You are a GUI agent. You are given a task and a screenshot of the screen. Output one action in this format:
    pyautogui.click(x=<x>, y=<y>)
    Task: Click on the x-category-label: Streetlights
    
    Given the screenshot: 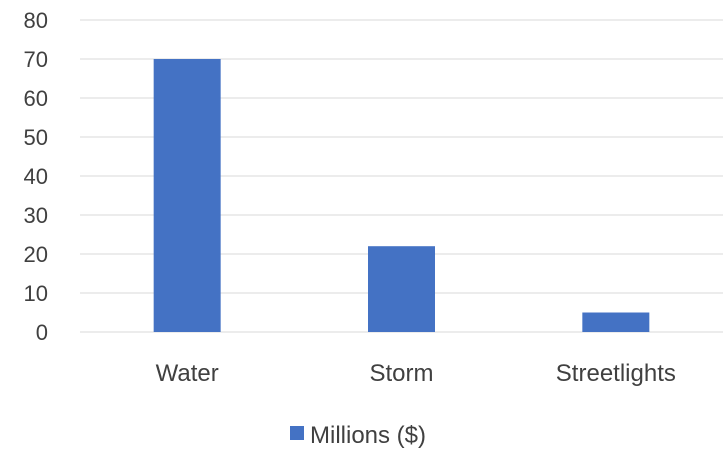 What is the action you would take?
    pyautogui.click(x=616, y=373)
    